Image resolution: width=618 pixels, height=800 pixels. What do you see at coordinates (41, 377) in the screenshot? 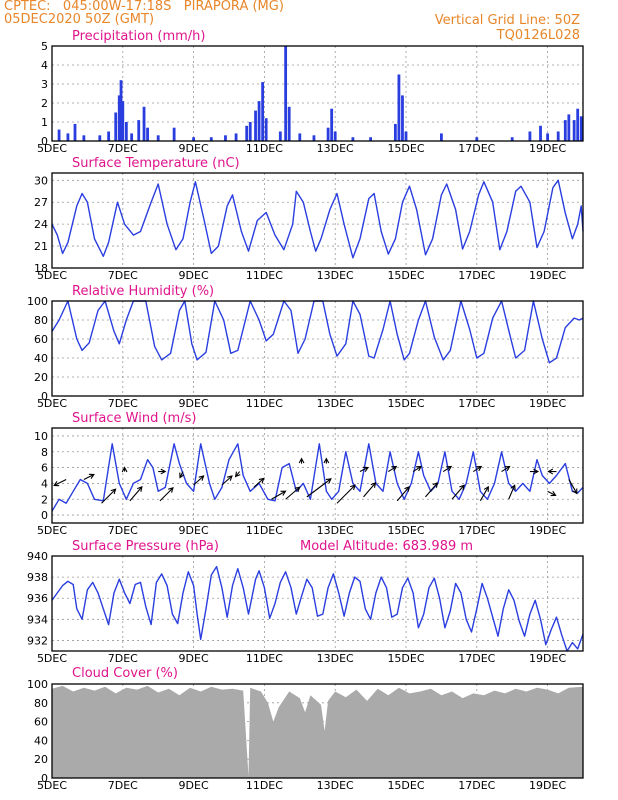
I see `humidity-y-tick-label: 20` at bounding box center [41, 377].